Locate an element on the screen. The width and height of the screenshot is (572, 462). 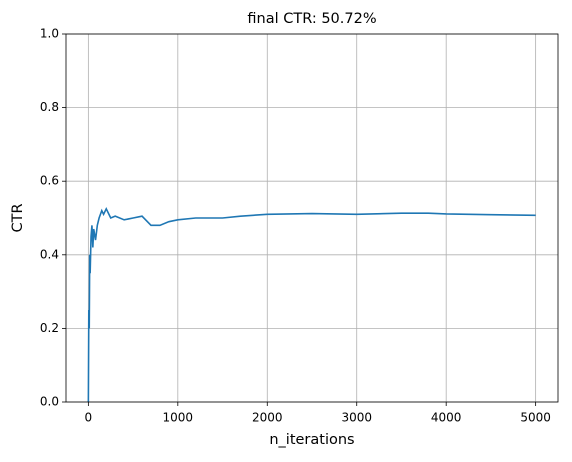
x-tick-label: 4000 is located at coordinates (446, 418).